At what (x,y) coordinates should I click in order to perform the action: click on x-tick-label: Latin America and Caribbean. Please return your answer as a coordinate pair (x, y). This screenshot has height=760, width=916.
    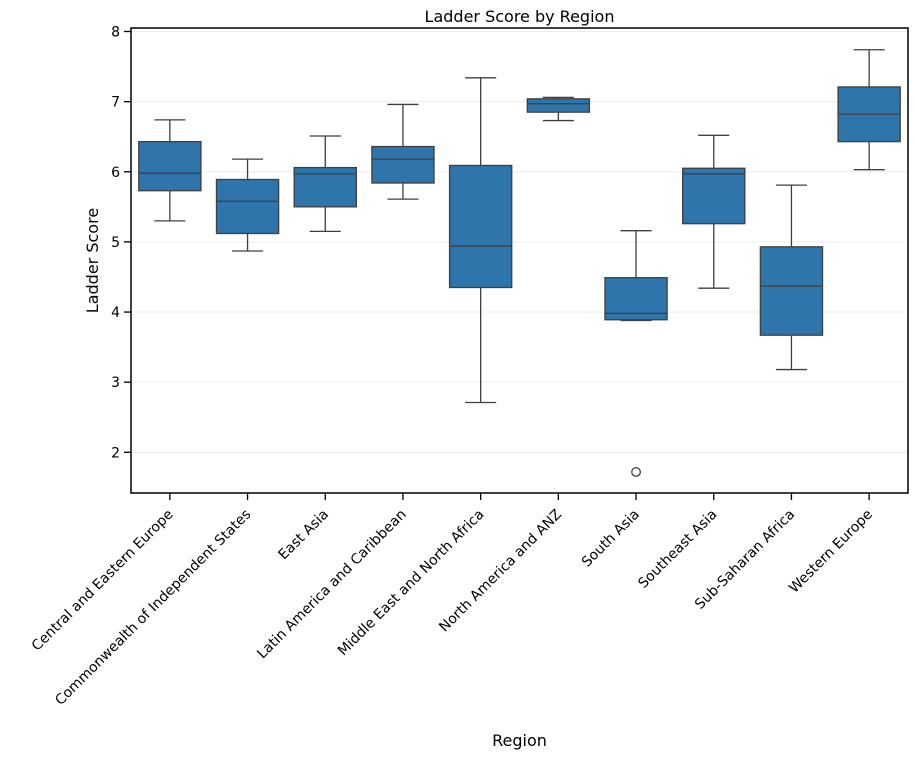
    Looking at the image, I should click on (332, 585).